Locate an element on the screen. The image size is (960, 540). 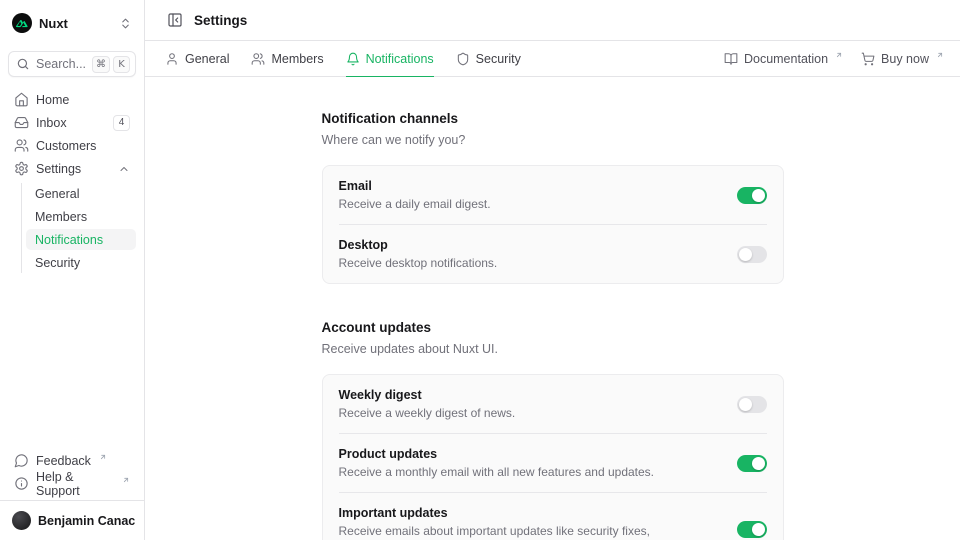
sidebar-item-label: Settings is located at coordinates (59, 168).